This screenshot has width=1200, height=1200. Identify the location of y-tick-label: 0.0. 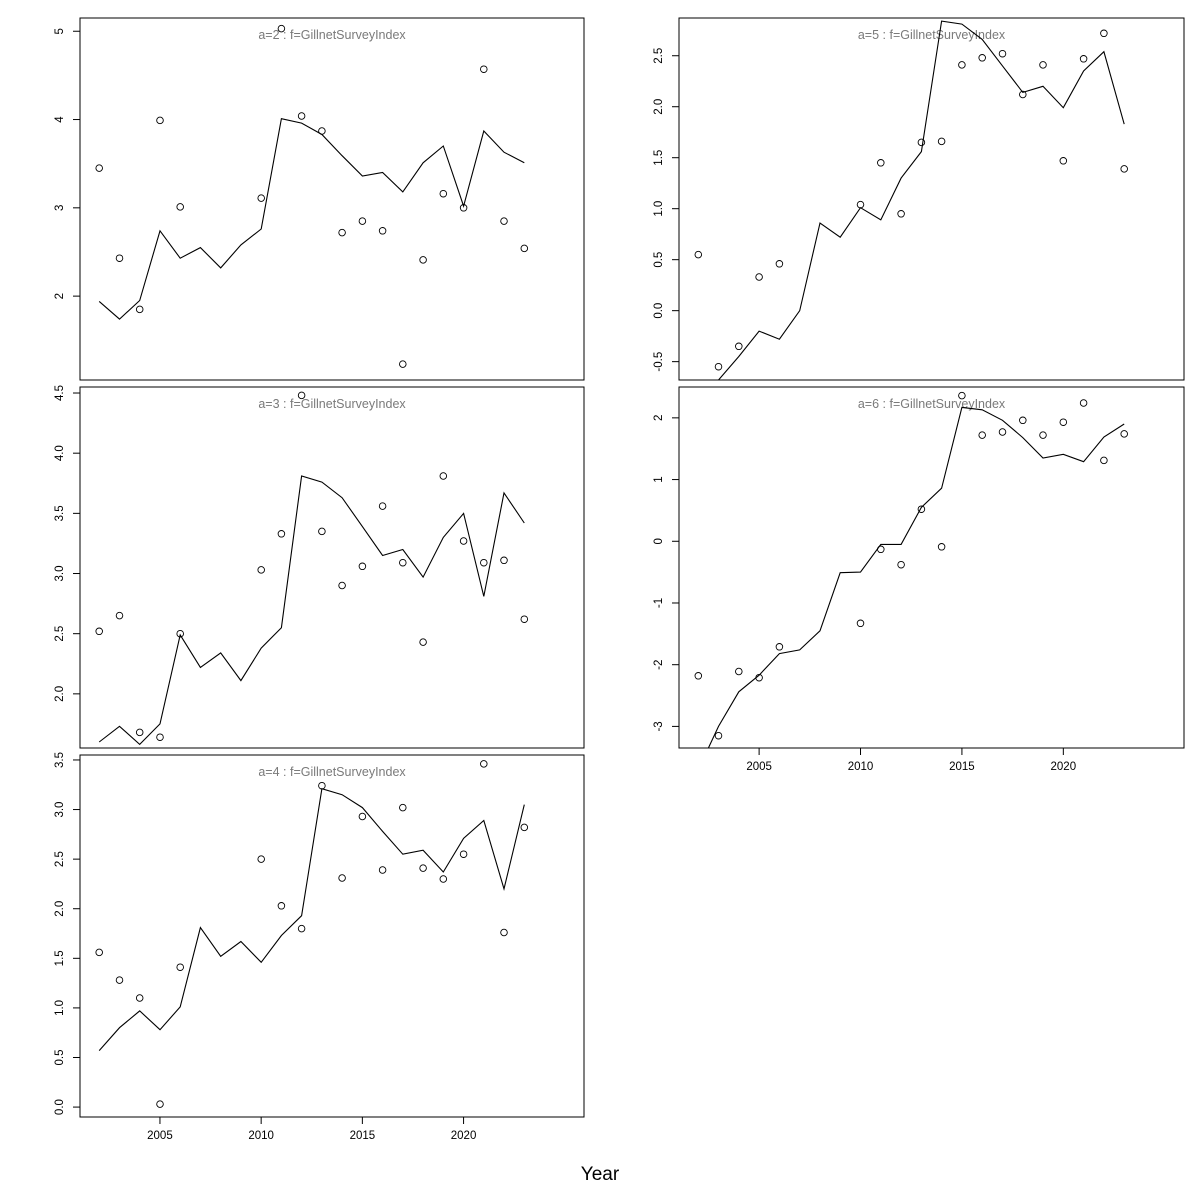
(659, 311).